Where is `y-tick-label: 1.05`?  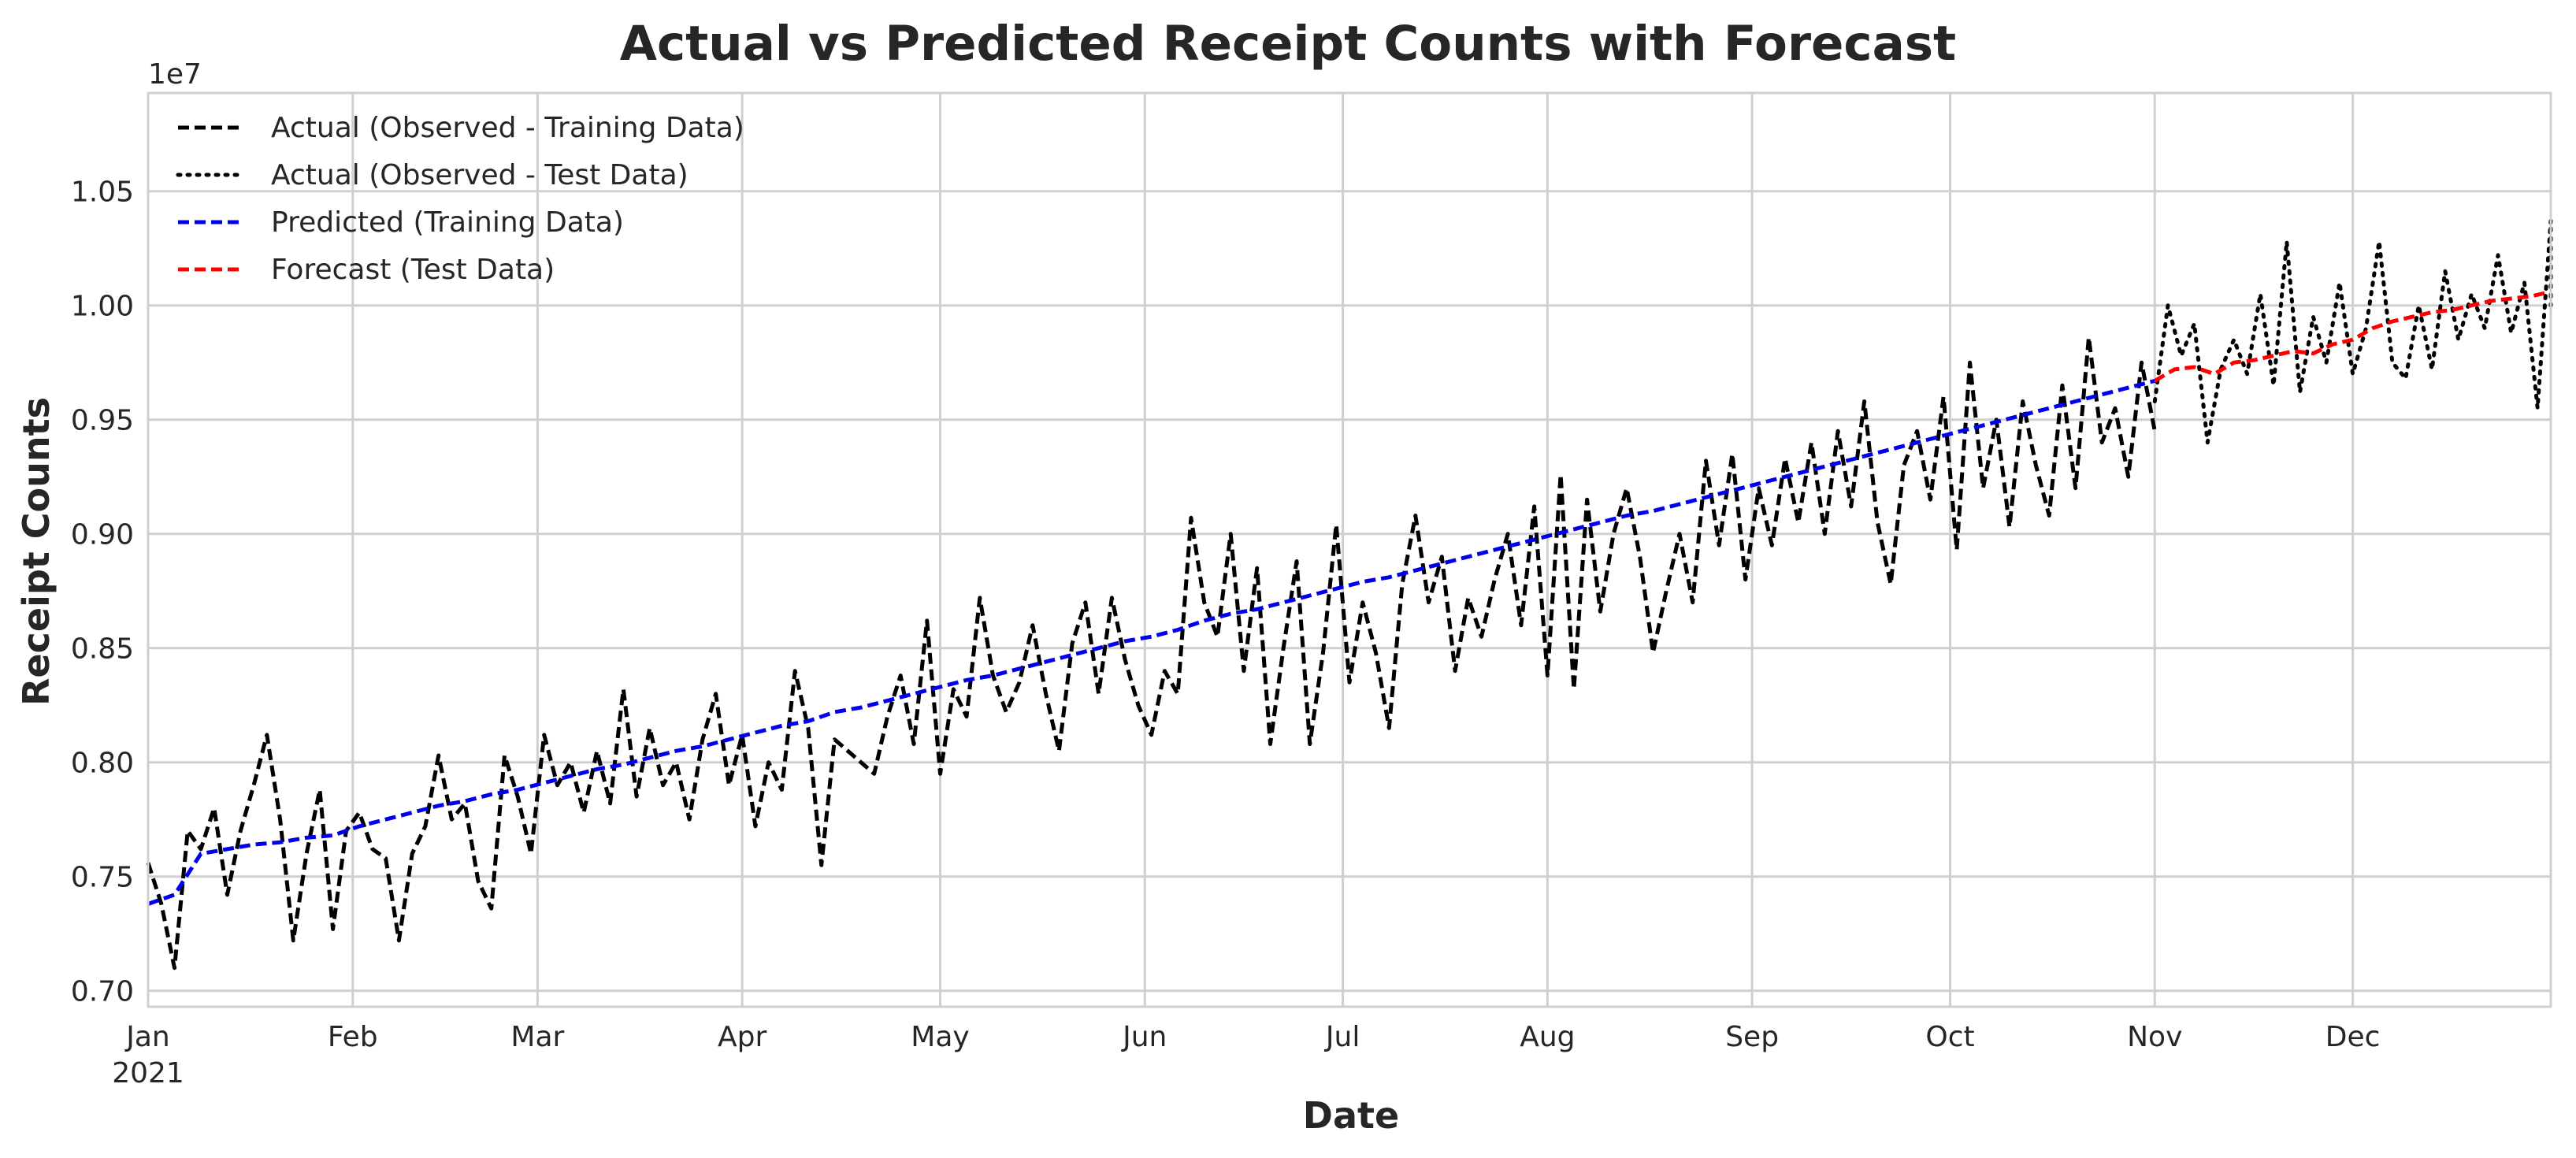
y-tick-label: 1.05 is located at coordinates (102, 192).